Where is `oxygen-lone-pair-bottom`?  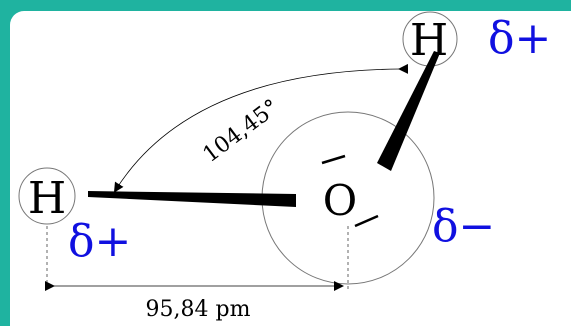
oxygen-lone-pair-bottom is located at coordinates (366, 221).